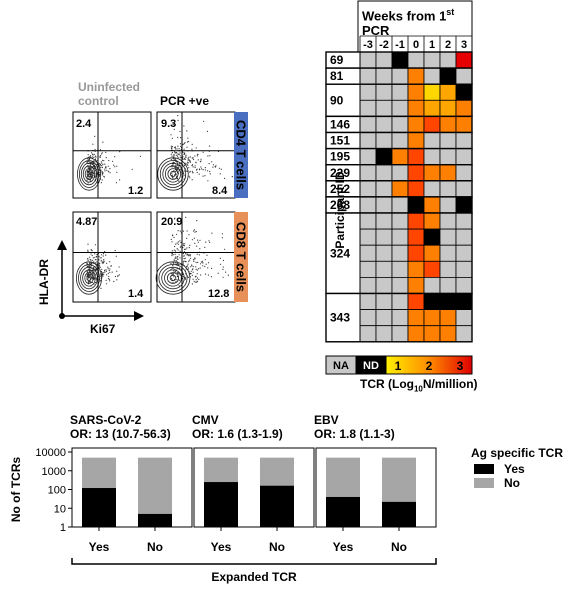  I want to click on legend-entry: Yes, so click(514, 469).